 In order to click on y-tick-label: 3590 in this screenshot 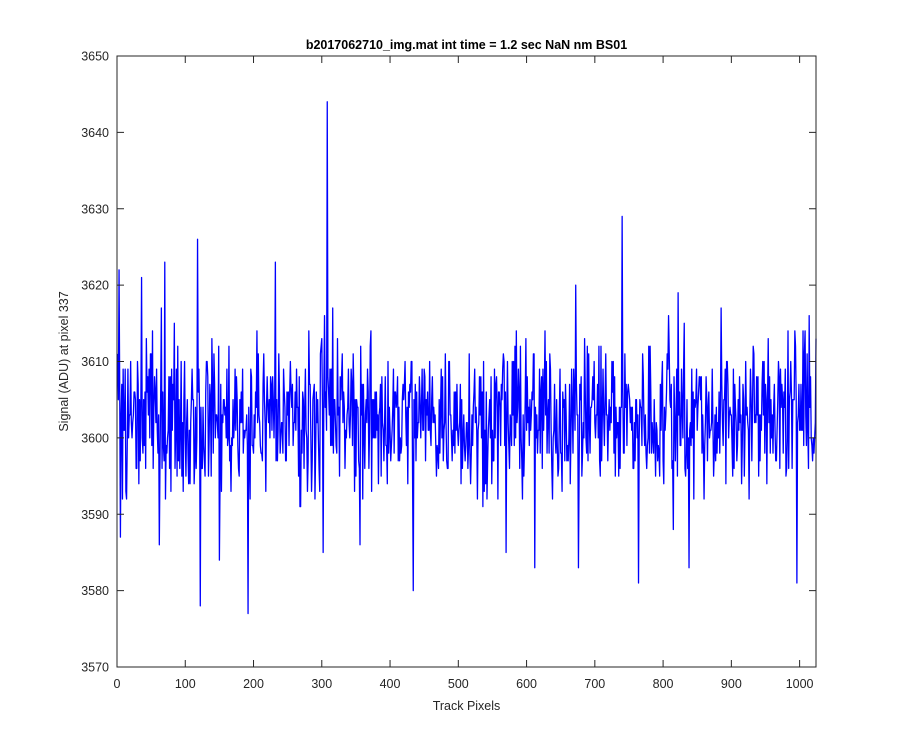, I will do `click(95, 515)`.